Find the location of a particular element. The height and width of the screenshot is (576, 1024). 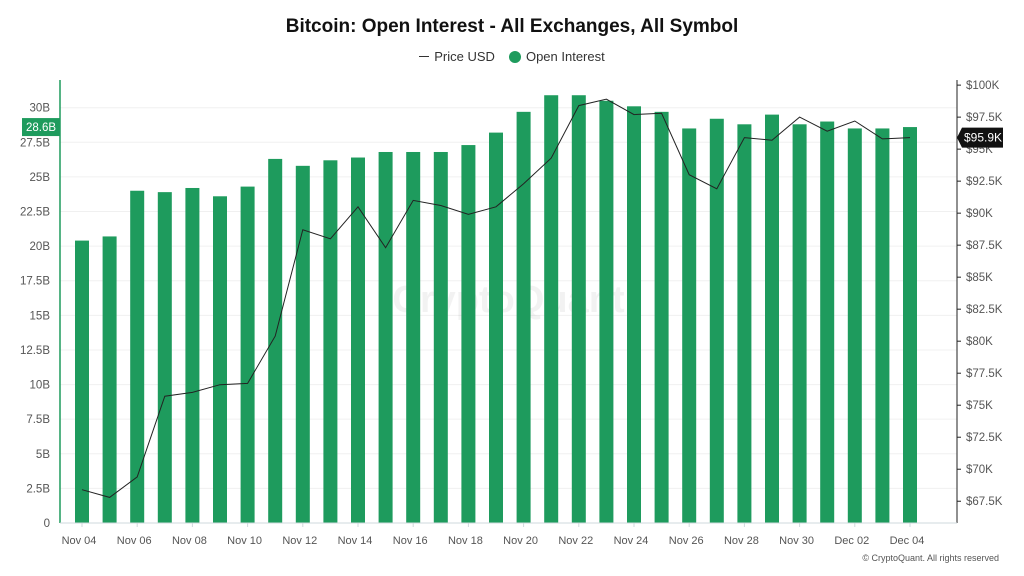

left-tick-label: 0 is located at coordinates (47, 524).